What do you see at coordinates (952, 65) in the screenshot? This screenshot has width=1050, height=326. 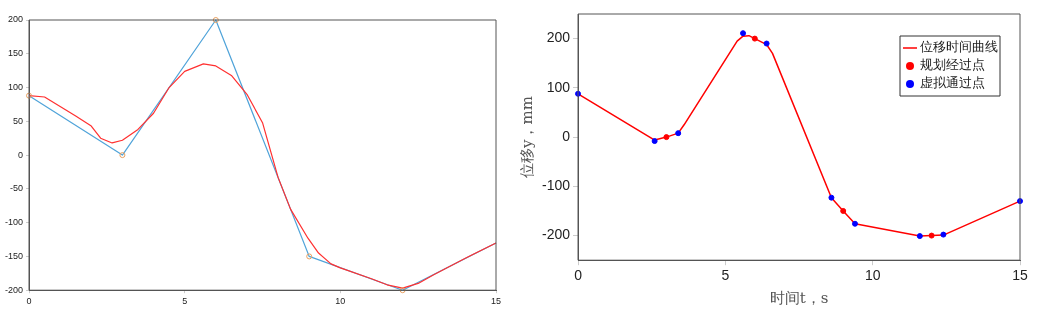 I see `legend-label: 规划经过点` at bounding box center [952, 65].